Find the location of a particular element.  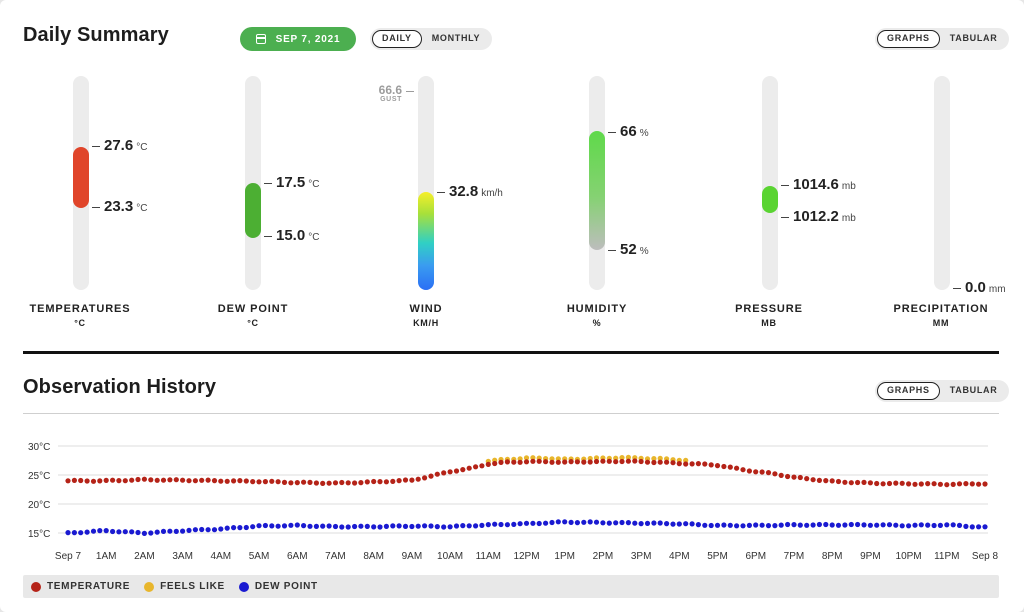

x-tick-label: 2PM is located at coordinates (603, 556).